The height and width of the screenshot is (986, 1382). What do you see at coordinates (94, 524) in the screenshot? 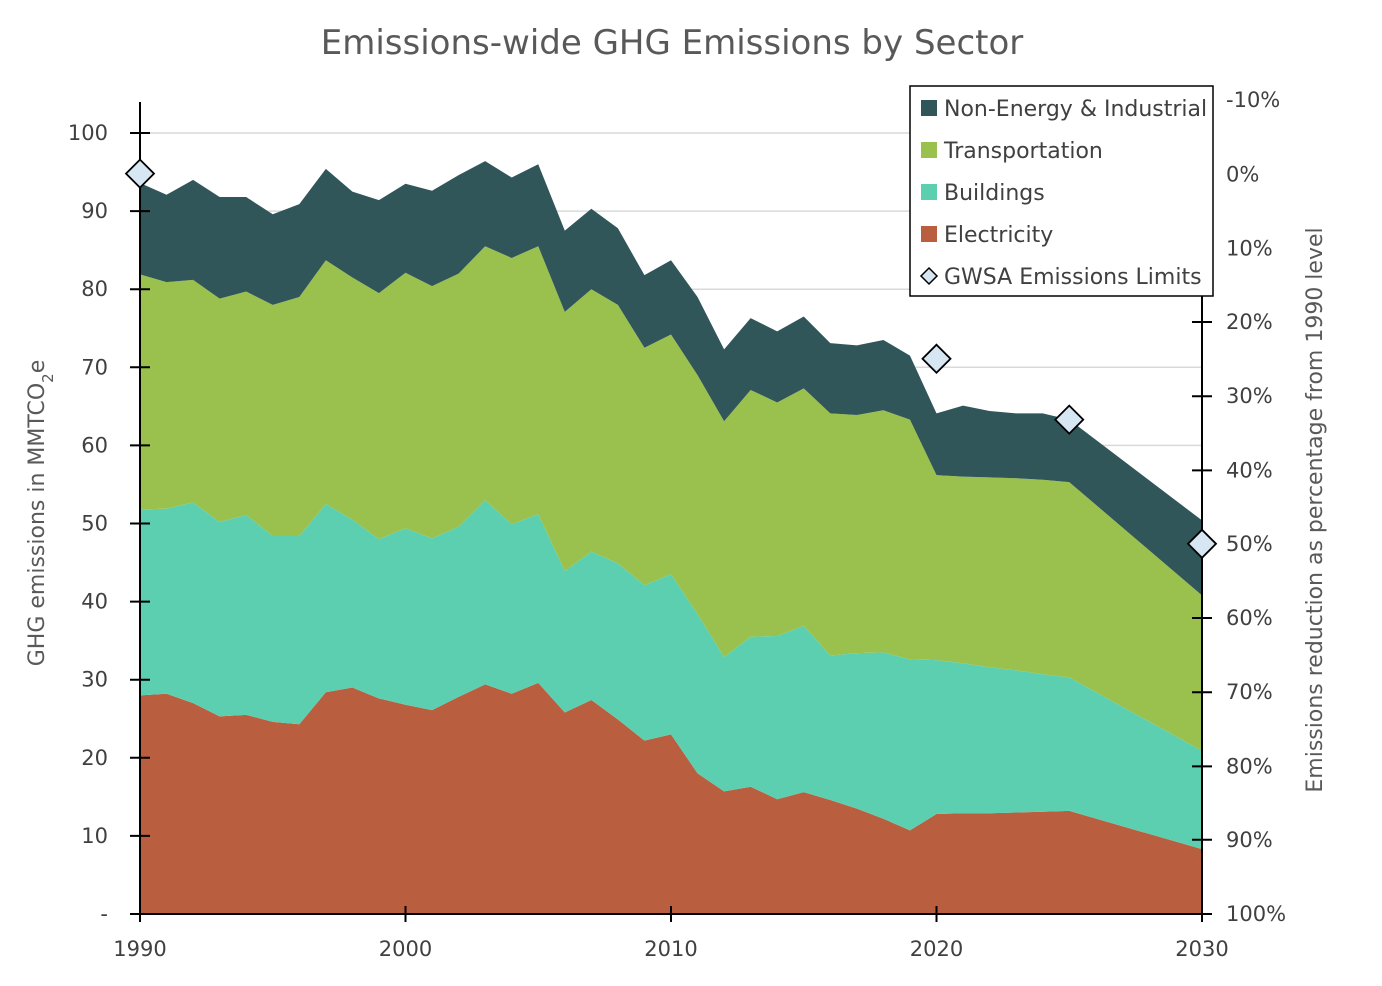
I see `y-tick-label: 50` at bounding box center [94, 524].